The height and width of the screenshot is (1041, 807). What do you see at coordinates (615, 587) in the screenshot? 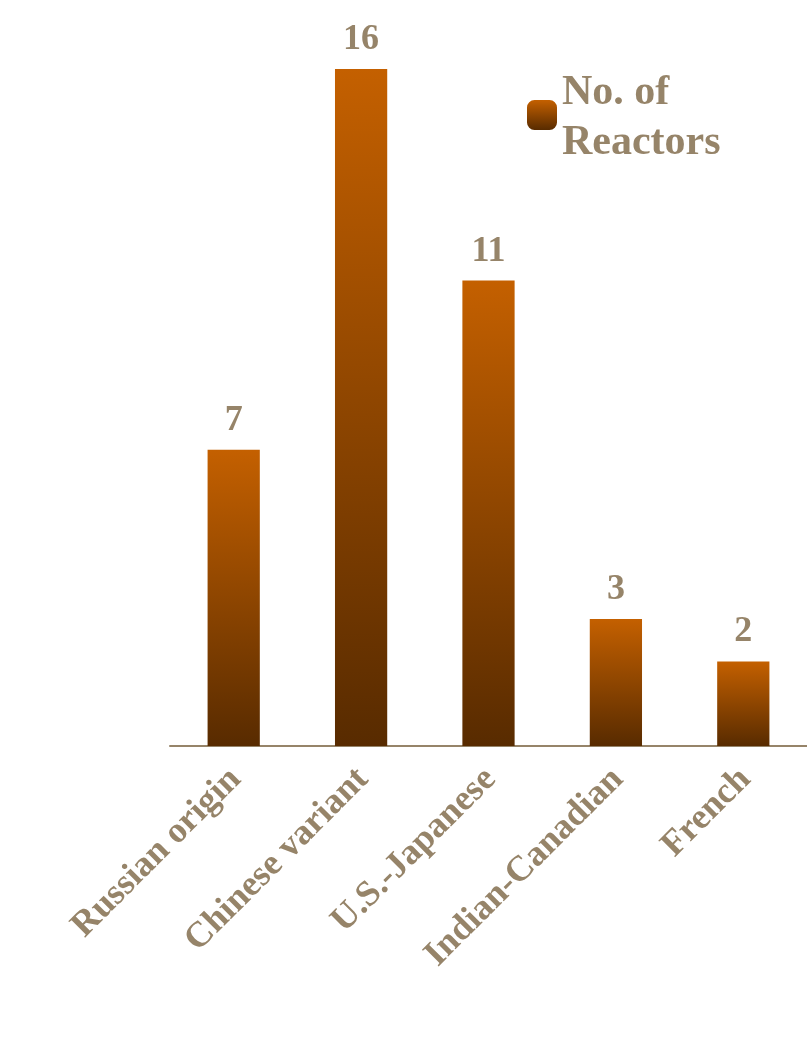
I see `data-label: 3` at bounding box center [615, 587].